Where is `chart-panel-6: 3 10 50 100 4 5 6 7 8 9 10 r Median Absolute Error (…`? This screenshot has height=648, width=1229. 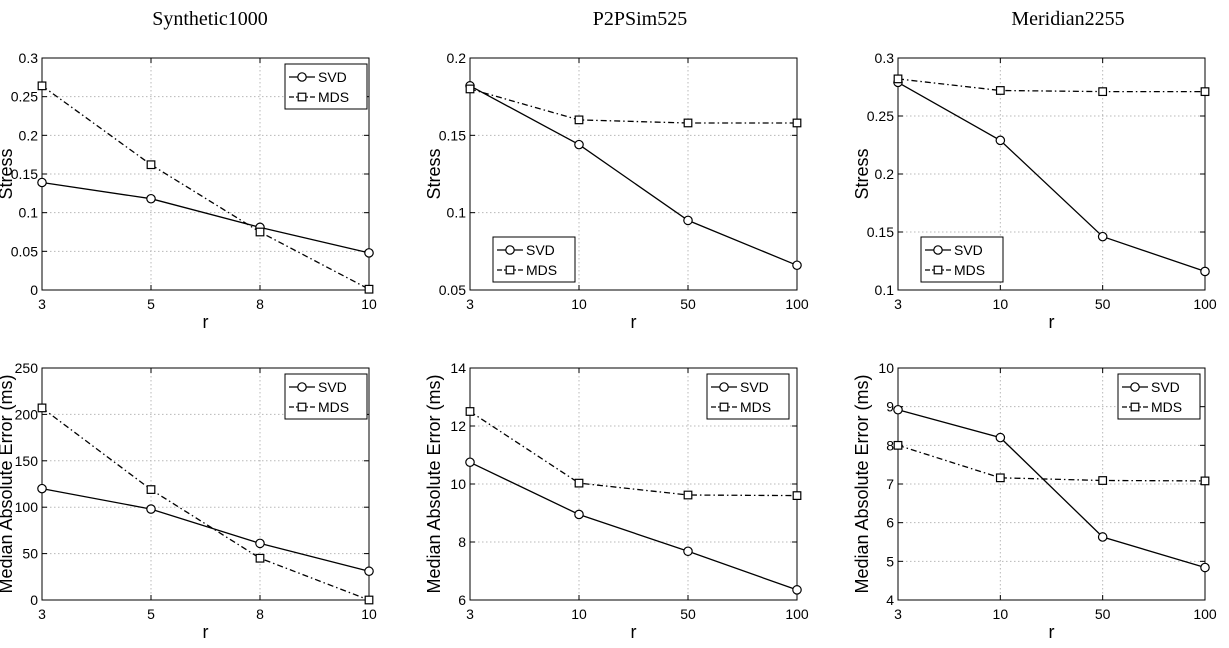 chart-panel-6: 3 10 50 100 4 5 6 7 8 9 10 r Median Absolute Error (… is located at coordinates (1034, 501).